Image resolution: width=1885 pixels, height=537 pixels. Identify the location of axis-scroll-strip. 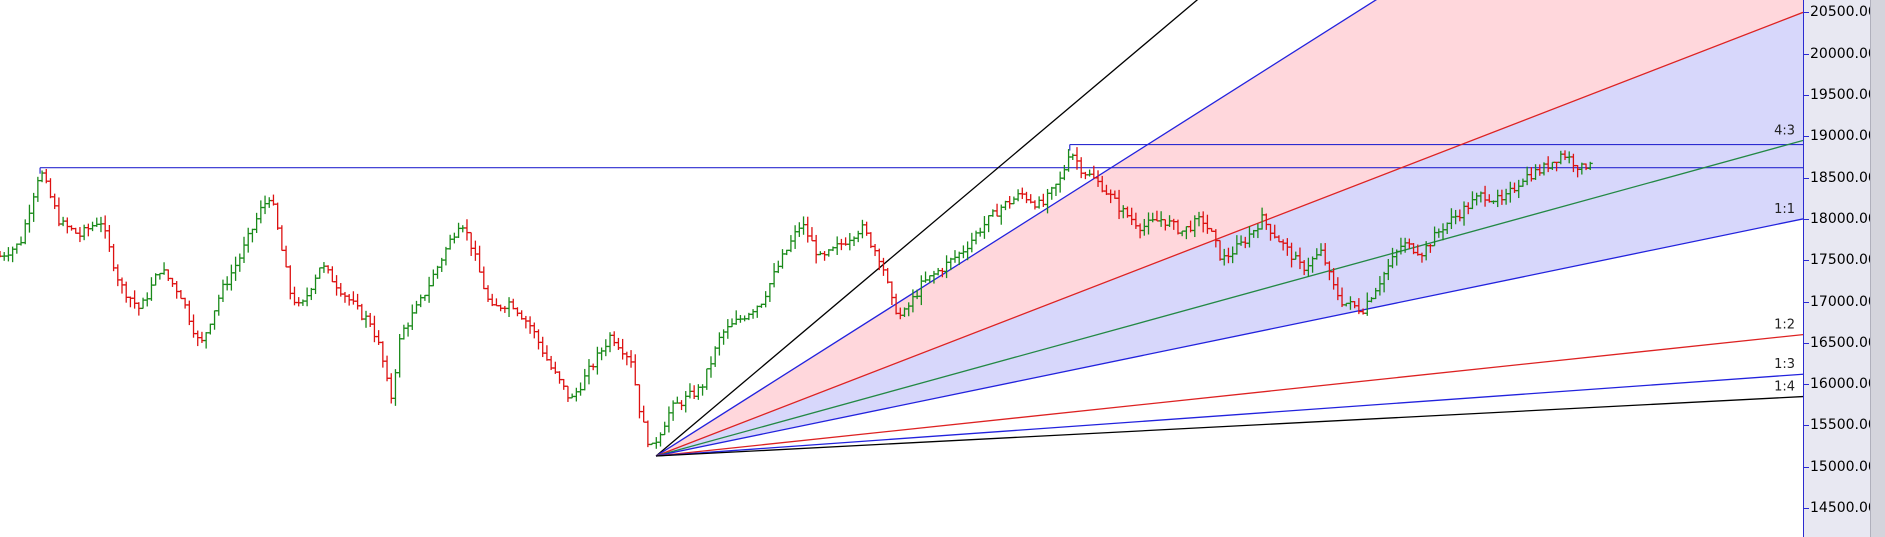
(1877, 268).